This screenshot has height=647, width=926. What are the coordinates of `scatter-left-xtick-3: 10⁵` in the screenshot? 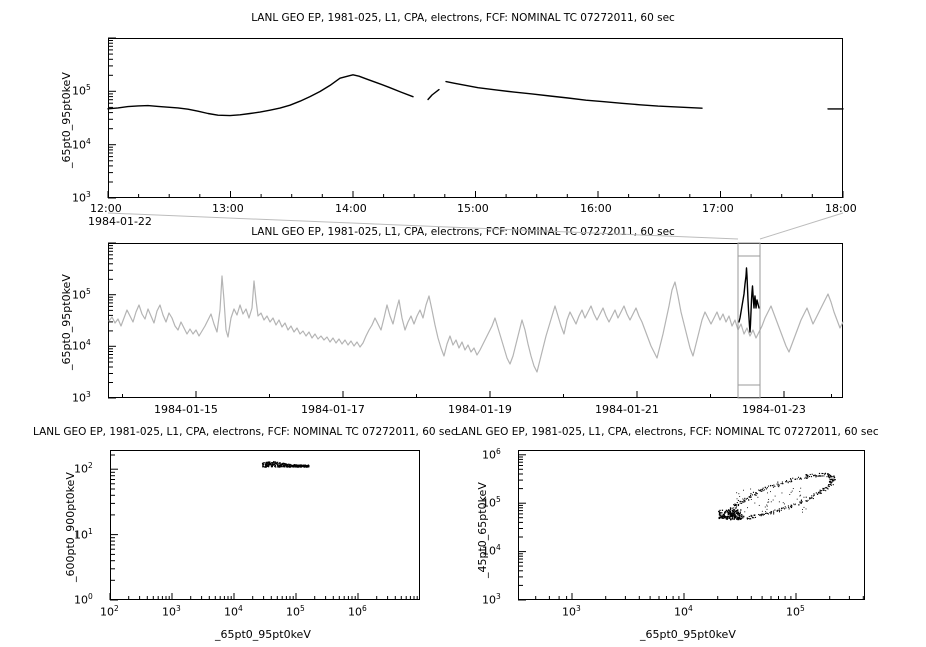 It's located at (295, 611).